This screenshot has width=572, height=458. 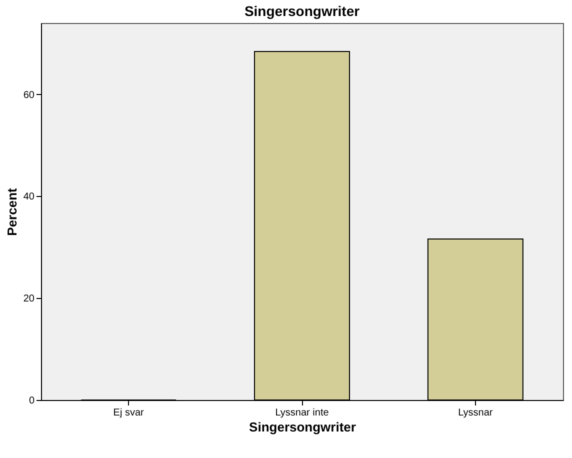 I want to click on x-axis-title: Singersongwriter, so click(x=302, y=427).